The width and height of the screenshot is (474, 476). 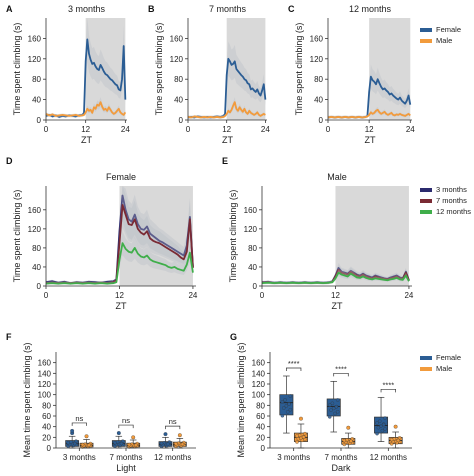 I want to click on y-tick-label: 100, so click(x=259, y=395).